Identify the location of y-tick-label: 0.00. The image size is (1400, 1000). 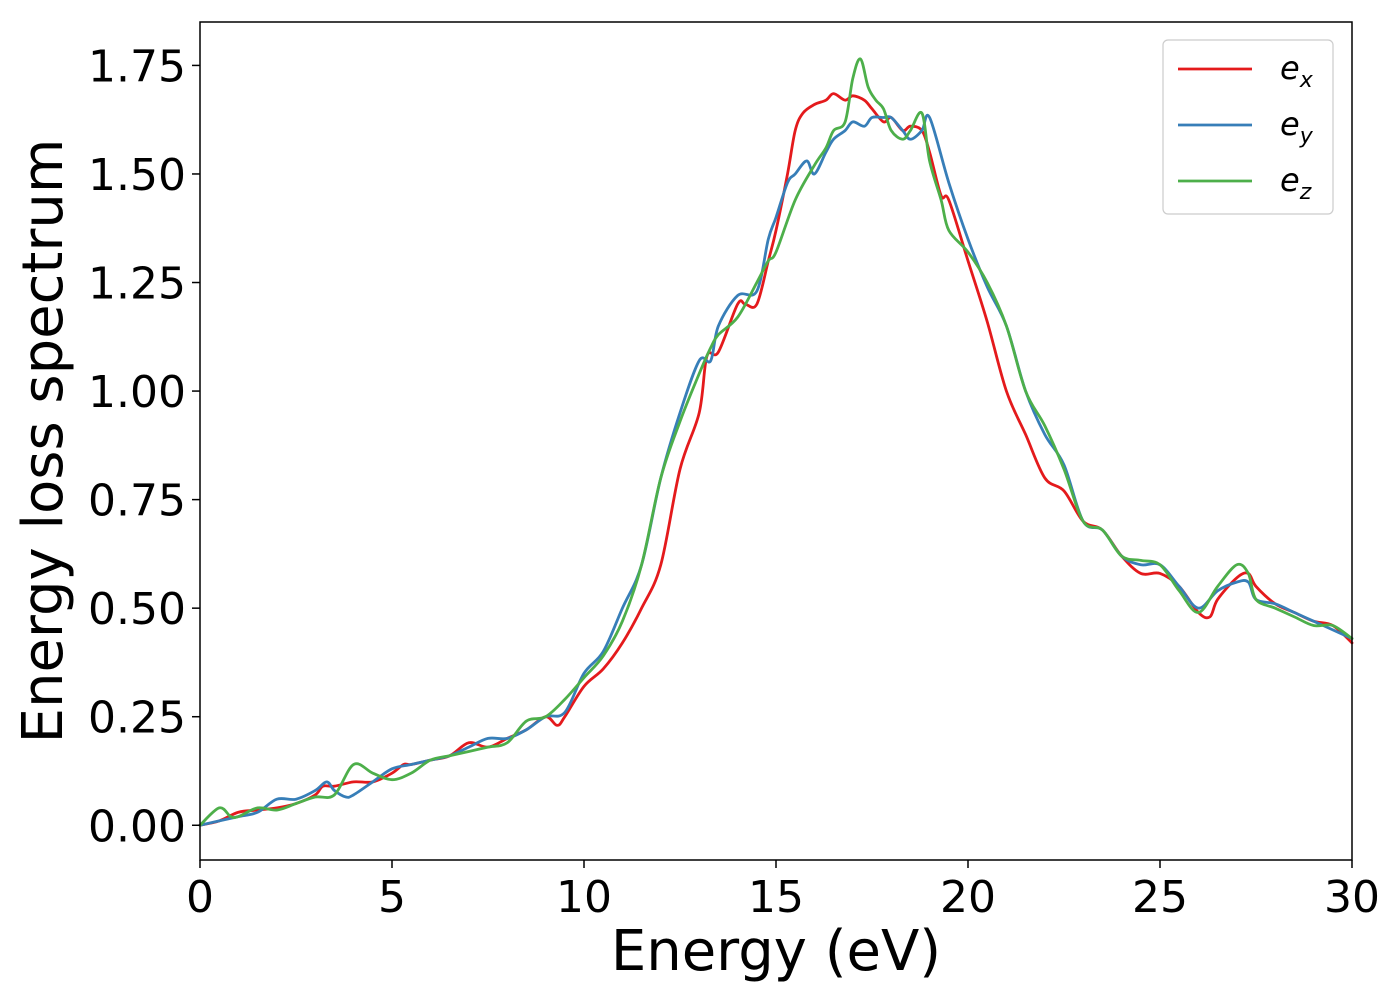
(137, 826).